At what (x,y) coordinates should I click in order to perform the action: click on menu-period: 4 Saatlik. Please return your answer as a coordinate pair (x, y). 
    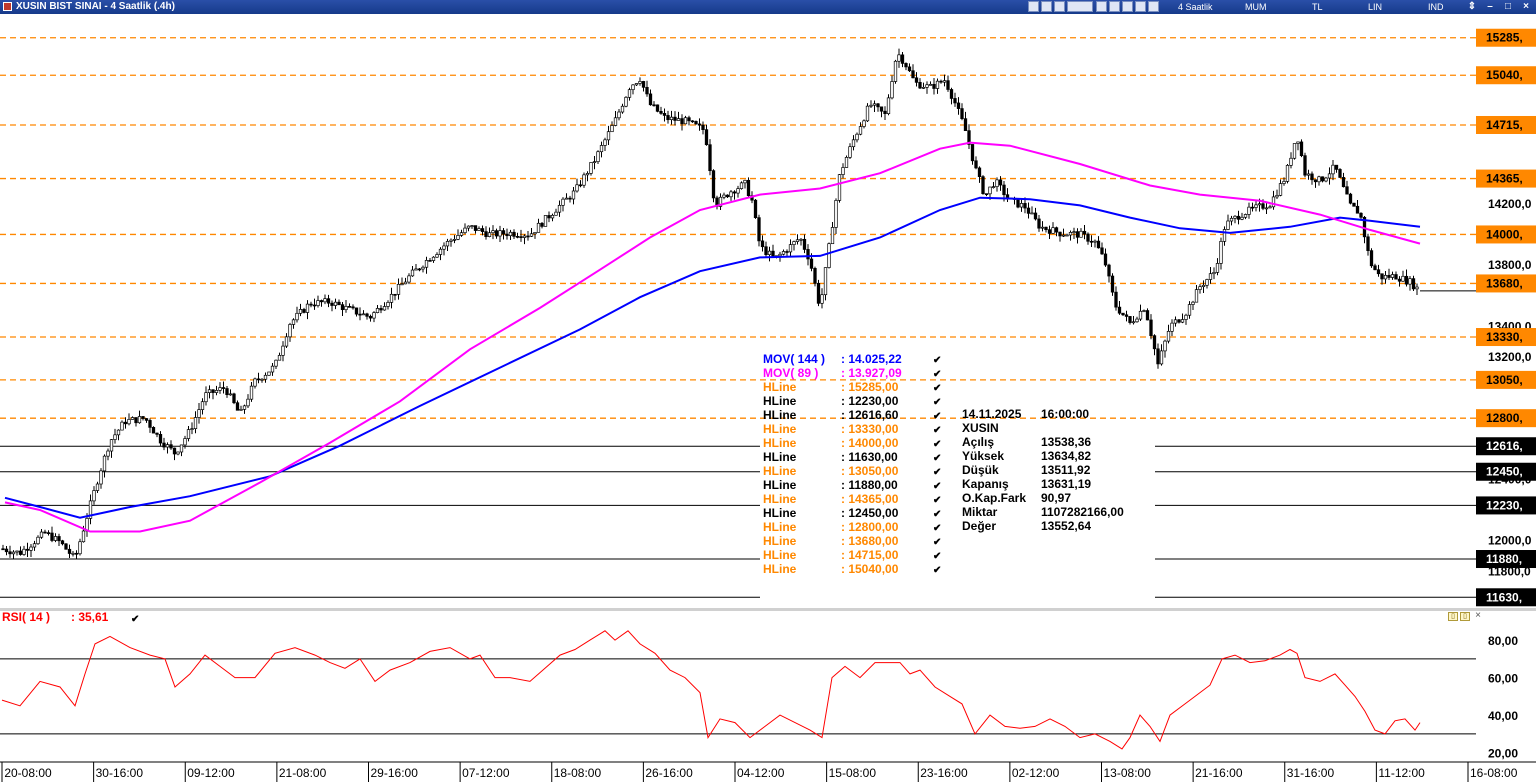
    Looking at the image, I should click on (1195, 7).